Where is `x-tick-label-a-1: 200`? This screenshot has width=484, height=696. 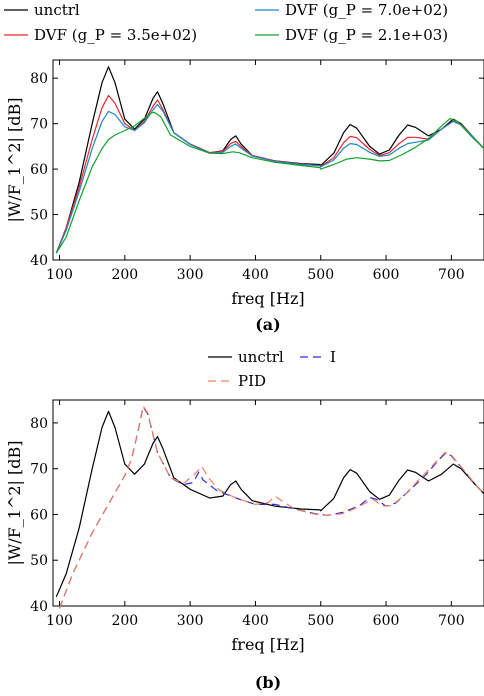
x-tick-label-a-1: 200 is located at coordinates (124, 275).